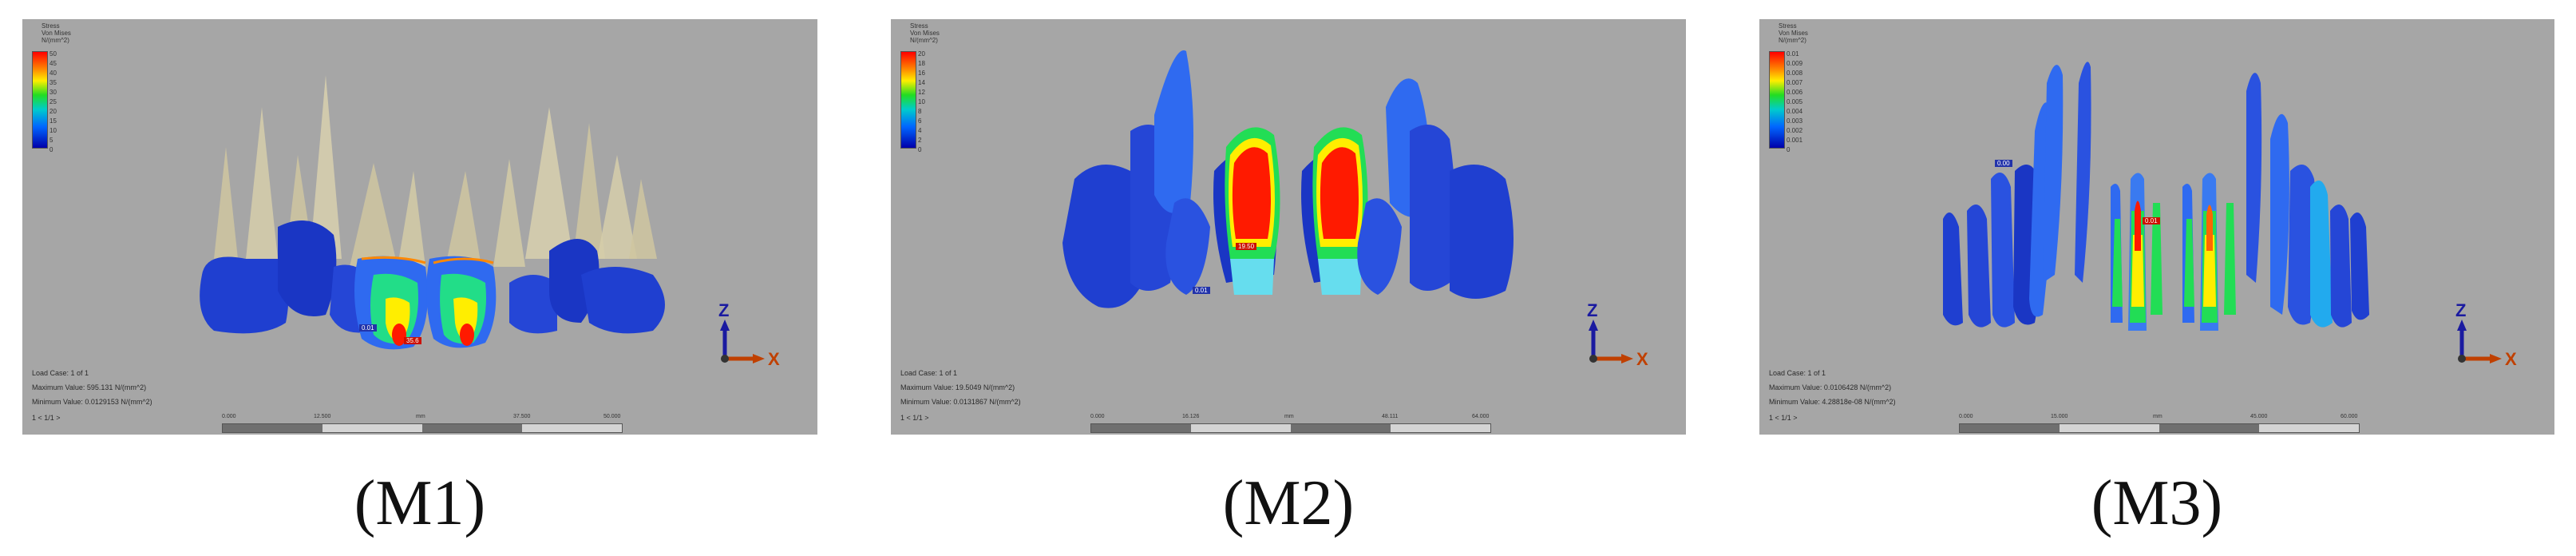  Describe the element at coordinates (1247, 246) in the screenshot. I see `max-value-tag: 19.50` at that location.